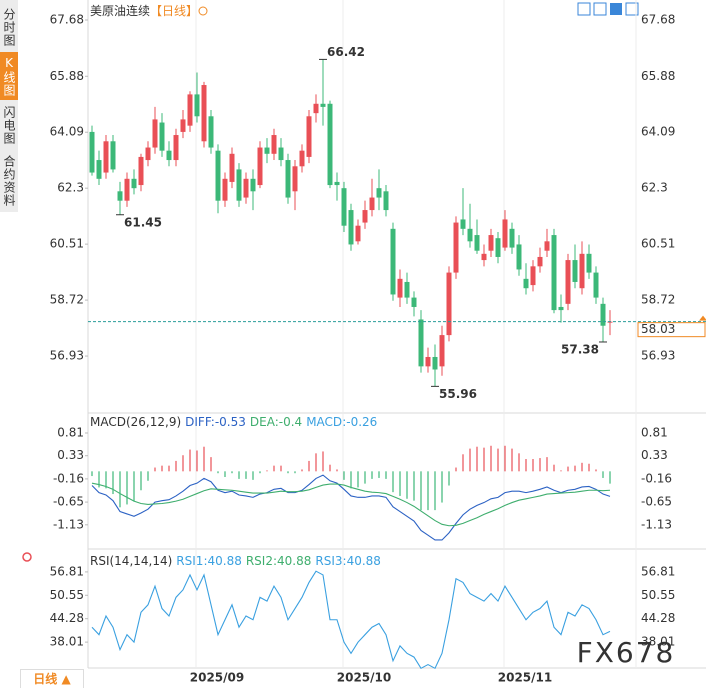  Describe the element at coordinates (290, 422) in the screenshot. I see `legend-value: -0.4` at that location.